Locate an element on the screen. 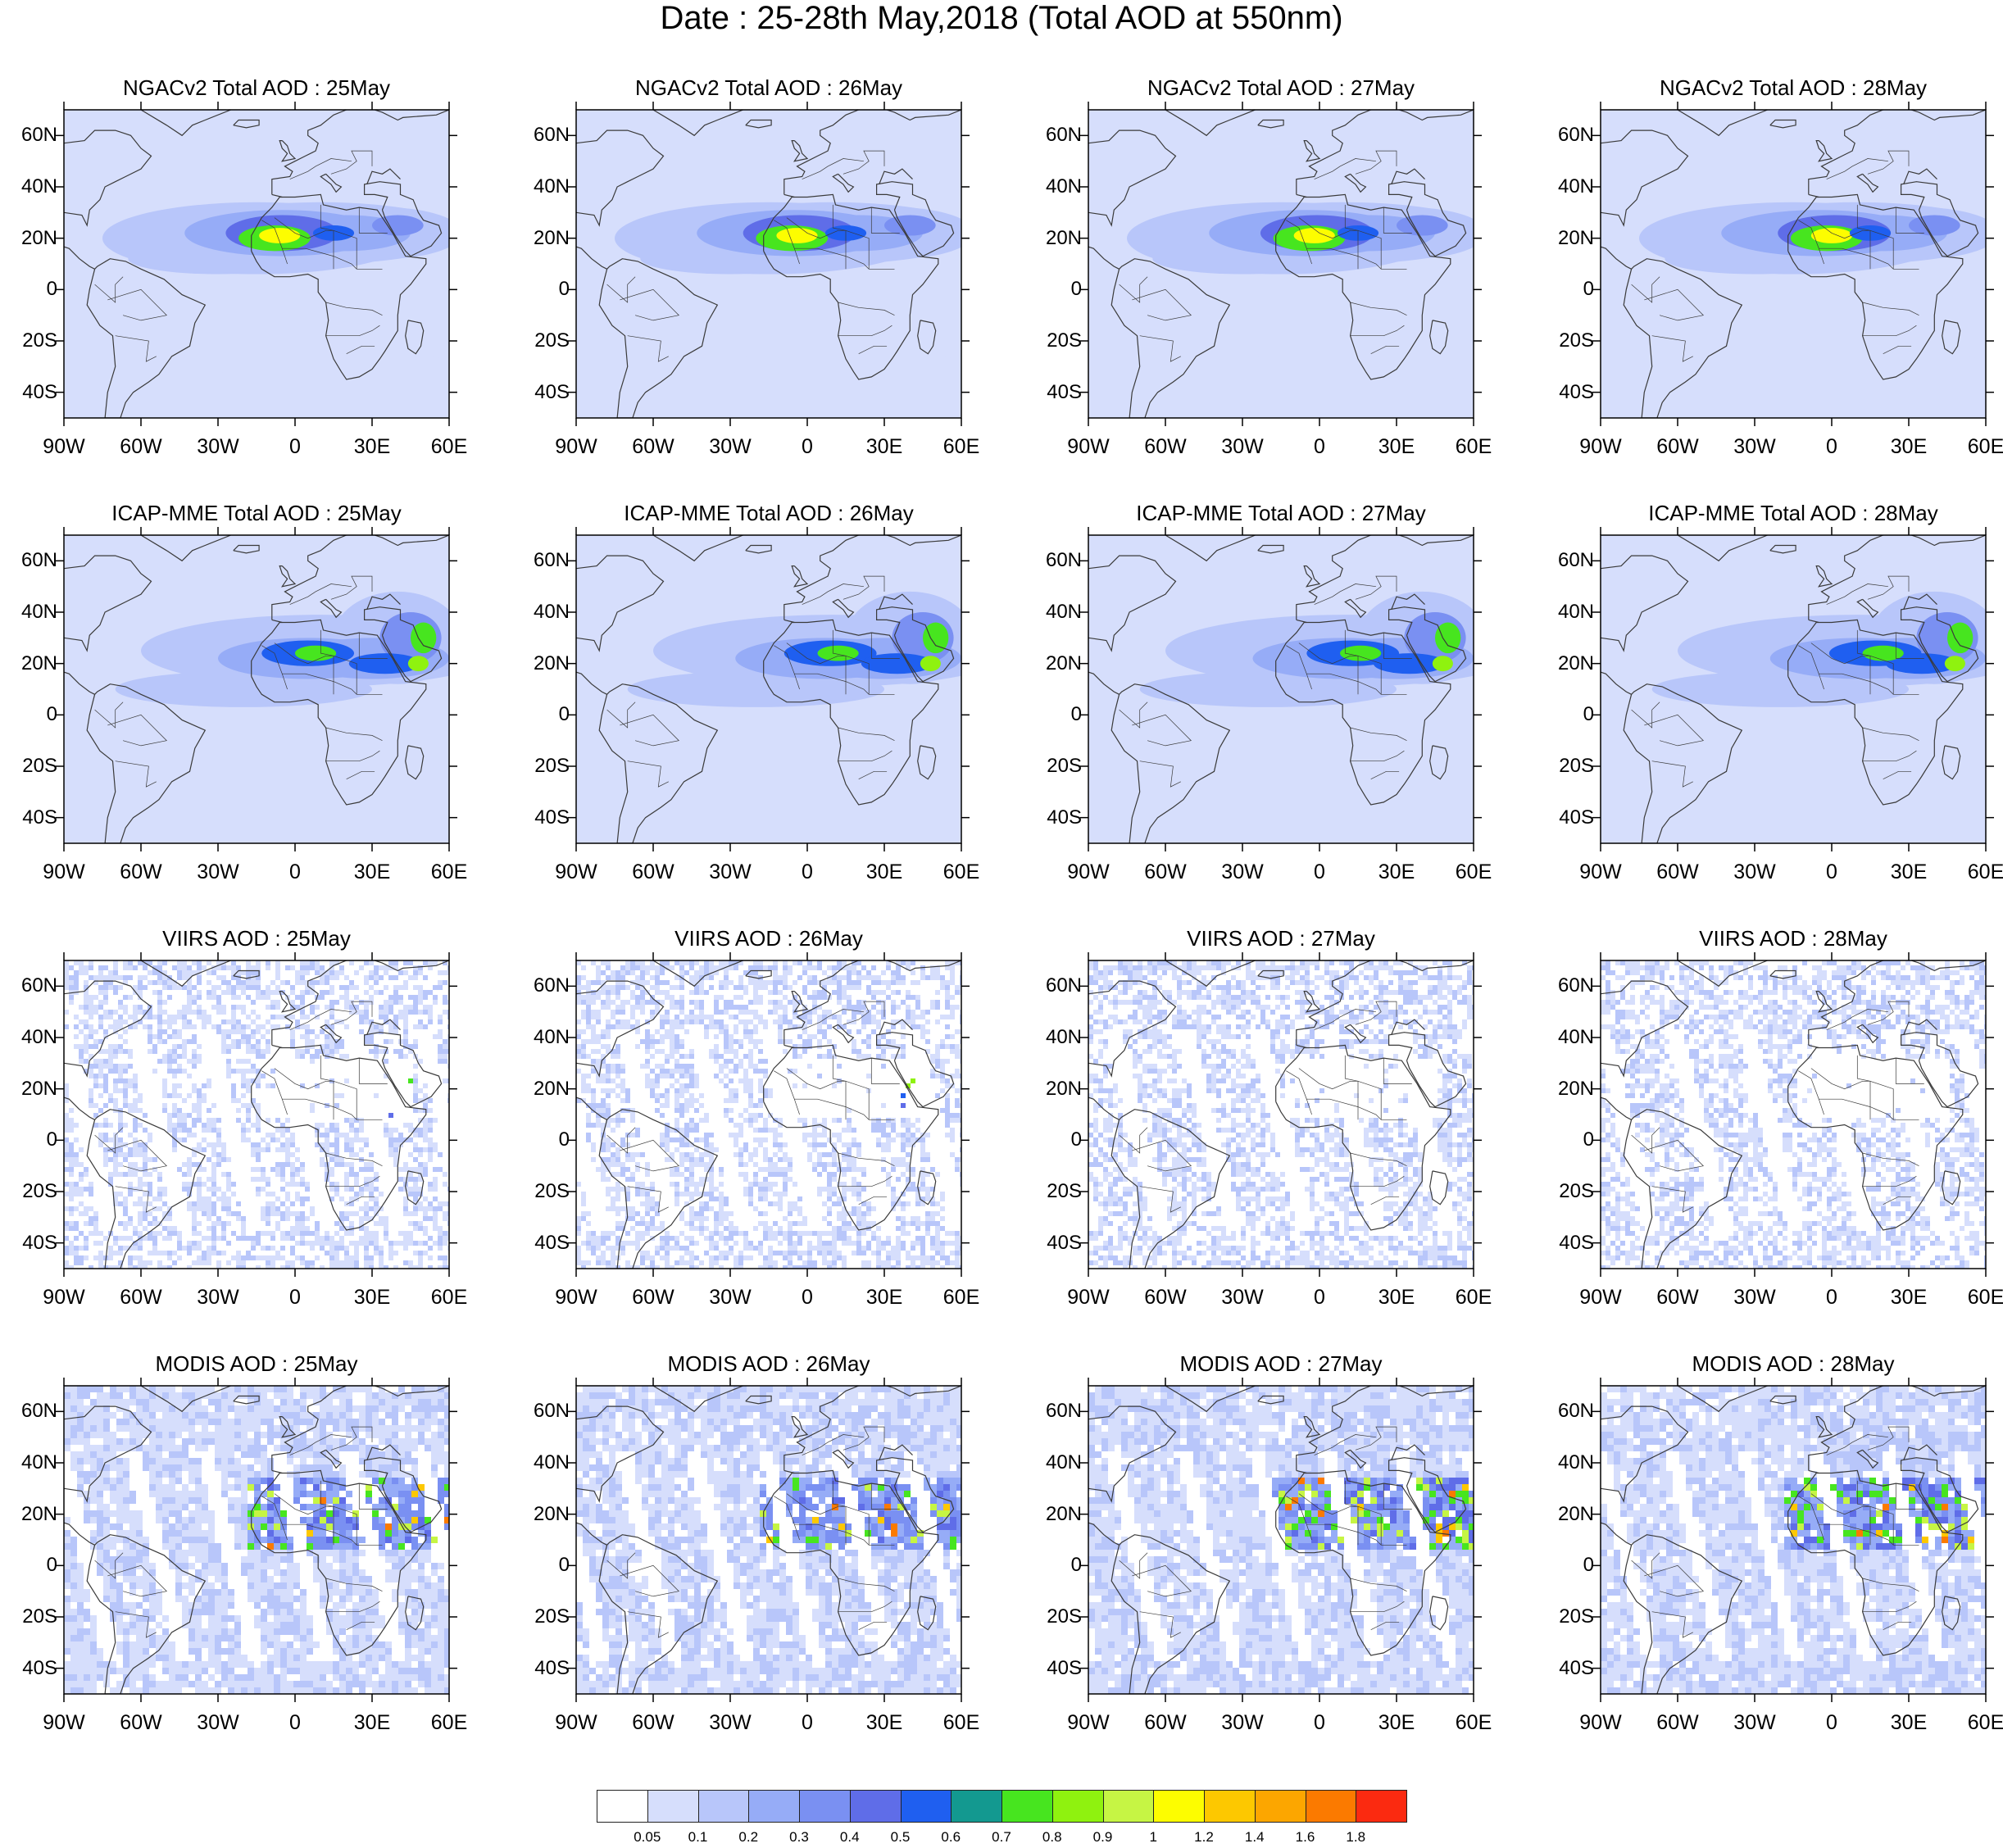 The height and width of the screenshot is (1848, 2003). map-frame is located at coordinates (769, 689).